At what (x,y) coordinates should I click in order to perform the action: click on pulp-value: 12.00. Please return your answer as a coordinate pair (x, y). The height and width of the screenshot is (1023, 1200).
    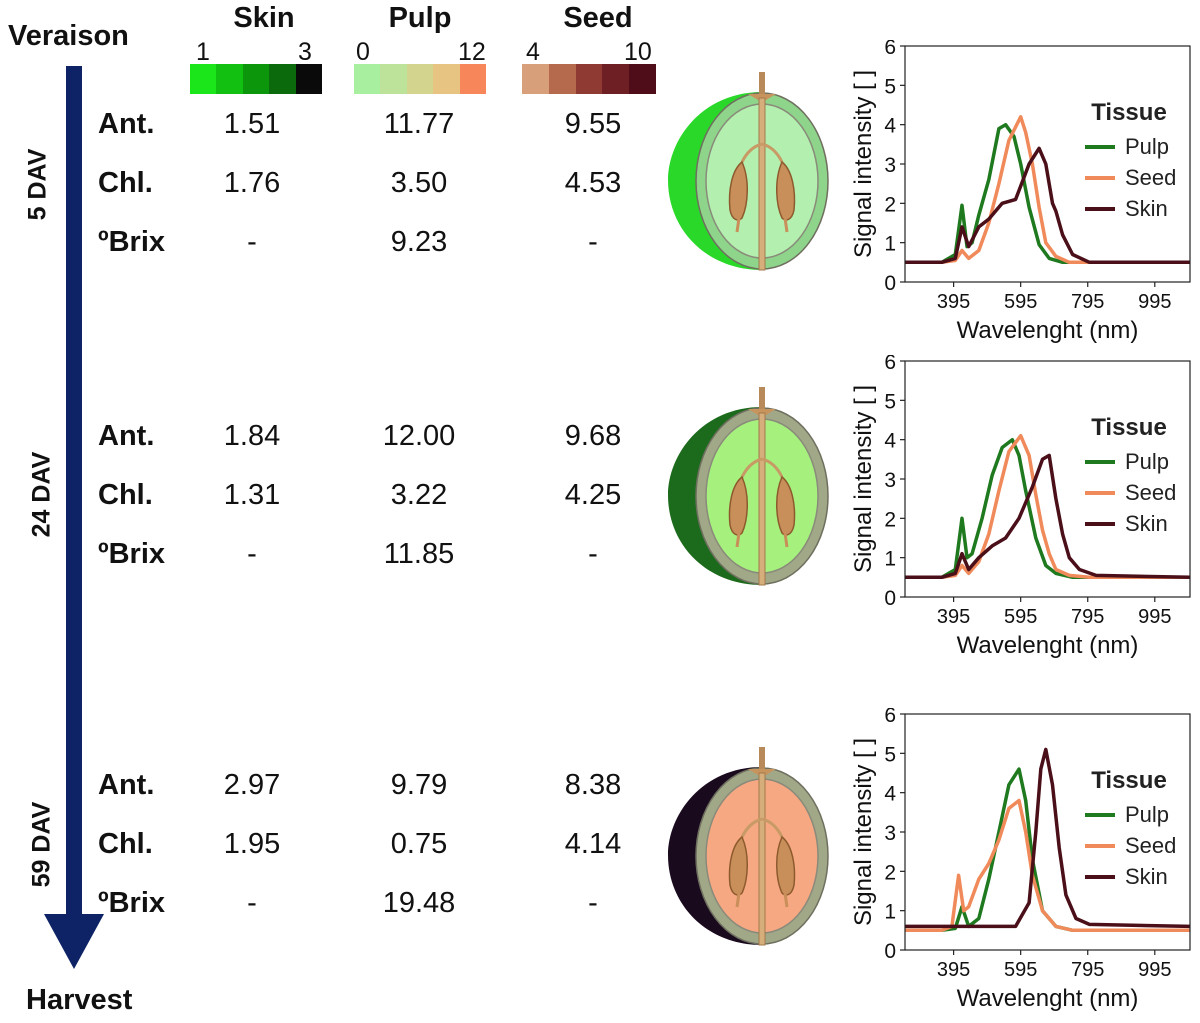
    Looking at the image, I should click on (419, 436).